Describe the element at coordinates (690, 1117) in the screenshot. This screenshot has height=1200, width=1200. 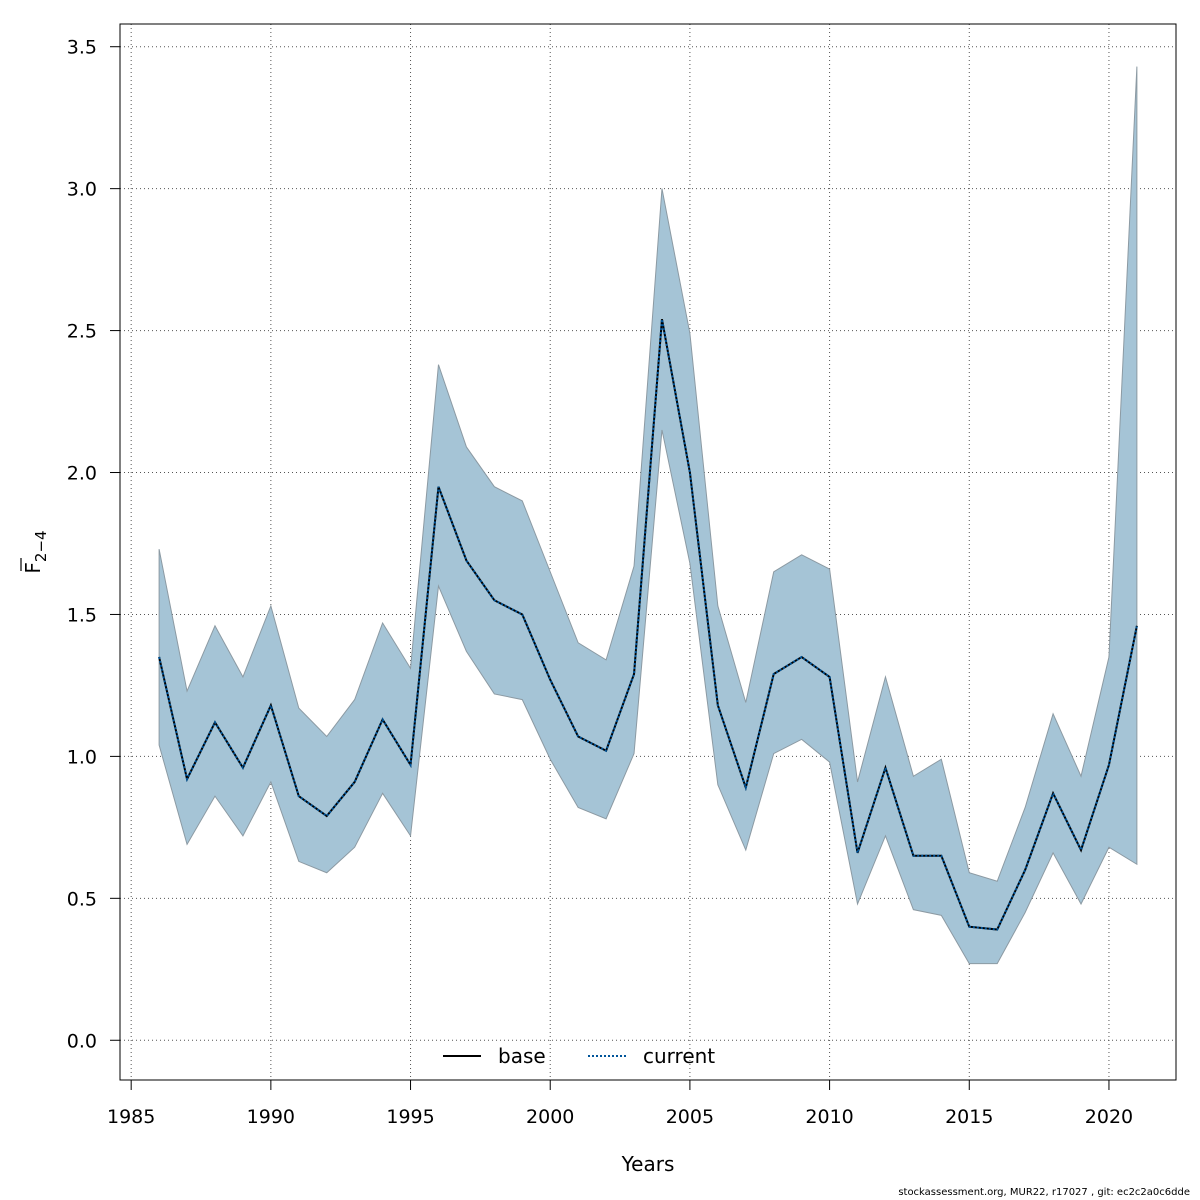
I see `x-tick-label: 2005` at that location.